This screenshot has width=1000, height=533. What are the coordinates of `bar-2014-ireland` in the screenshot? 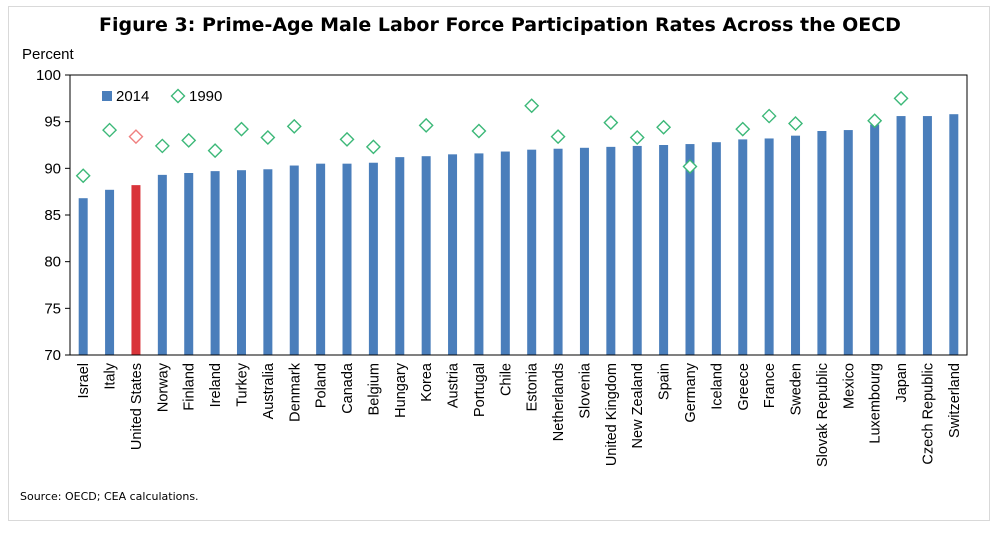 It's located at (215, 263).